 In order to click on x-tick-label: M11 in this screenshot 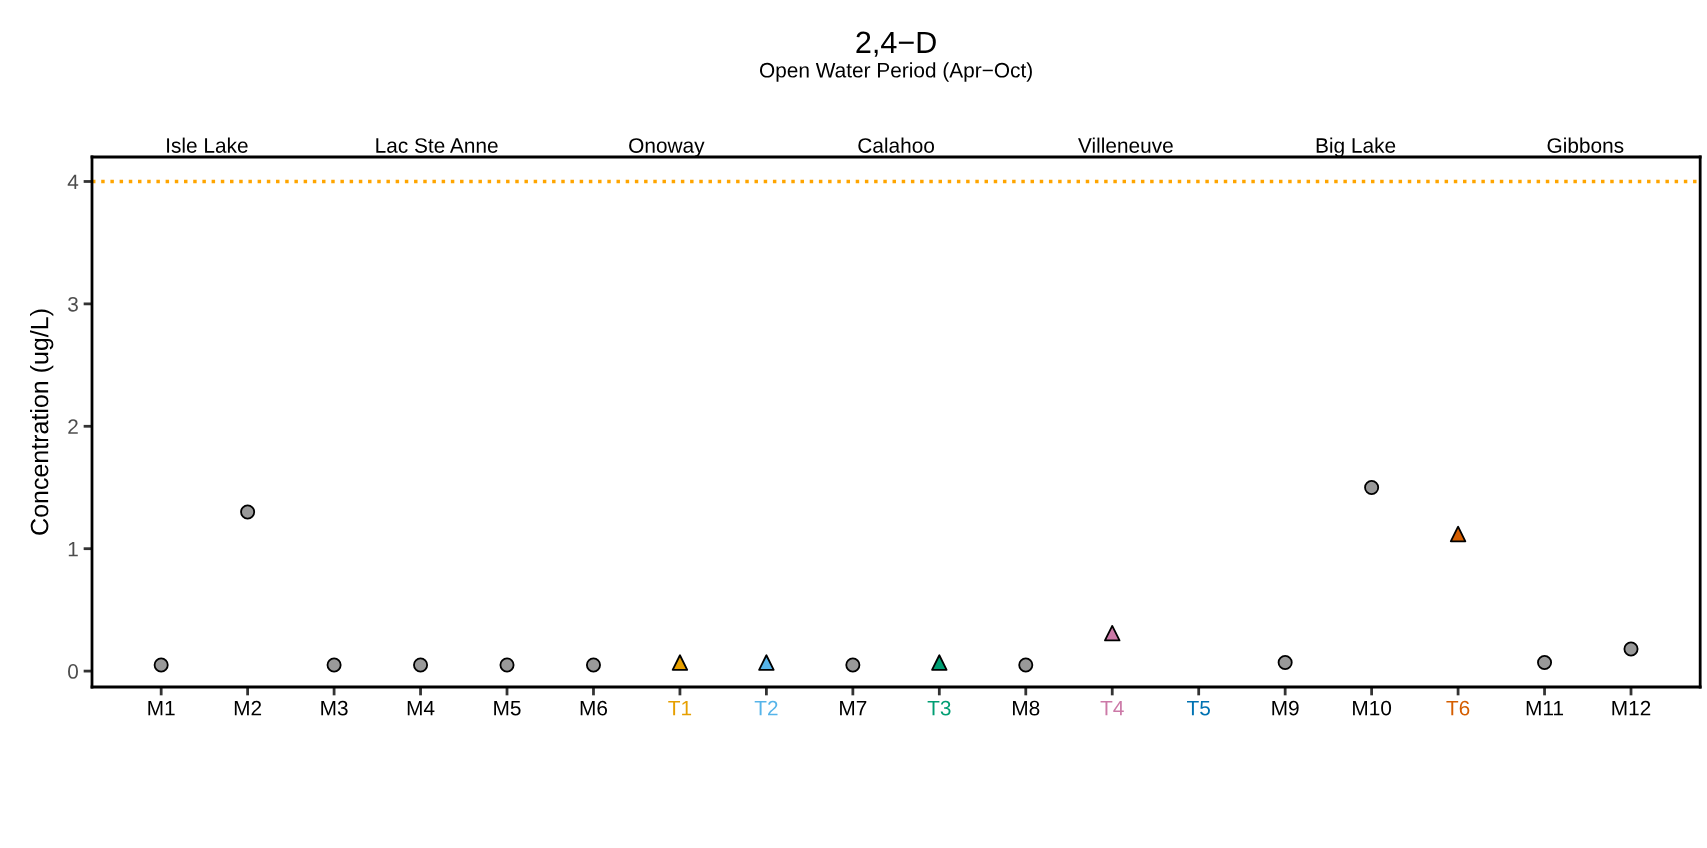, I will do `click(1545, 708)`.